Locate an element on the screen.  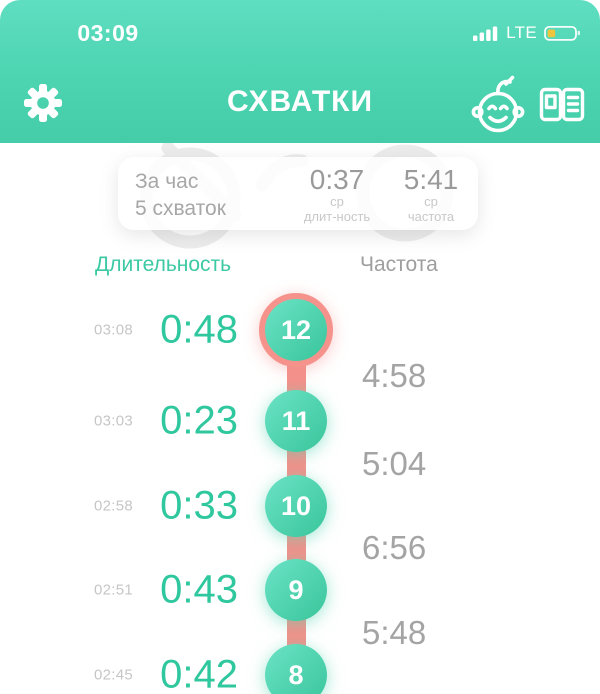
contraction-duration: 0:33 is located at coordinates (199, 505).